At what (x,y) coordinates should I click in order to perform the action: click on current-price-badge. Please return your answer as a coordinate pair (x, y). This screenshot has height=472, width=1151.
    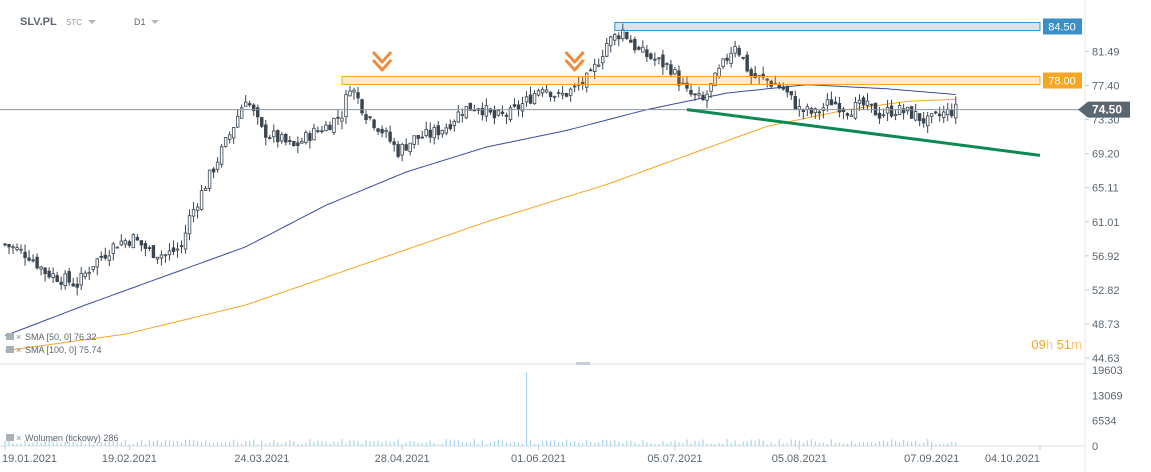
    Looking at the image, I should click on (1104, 109).